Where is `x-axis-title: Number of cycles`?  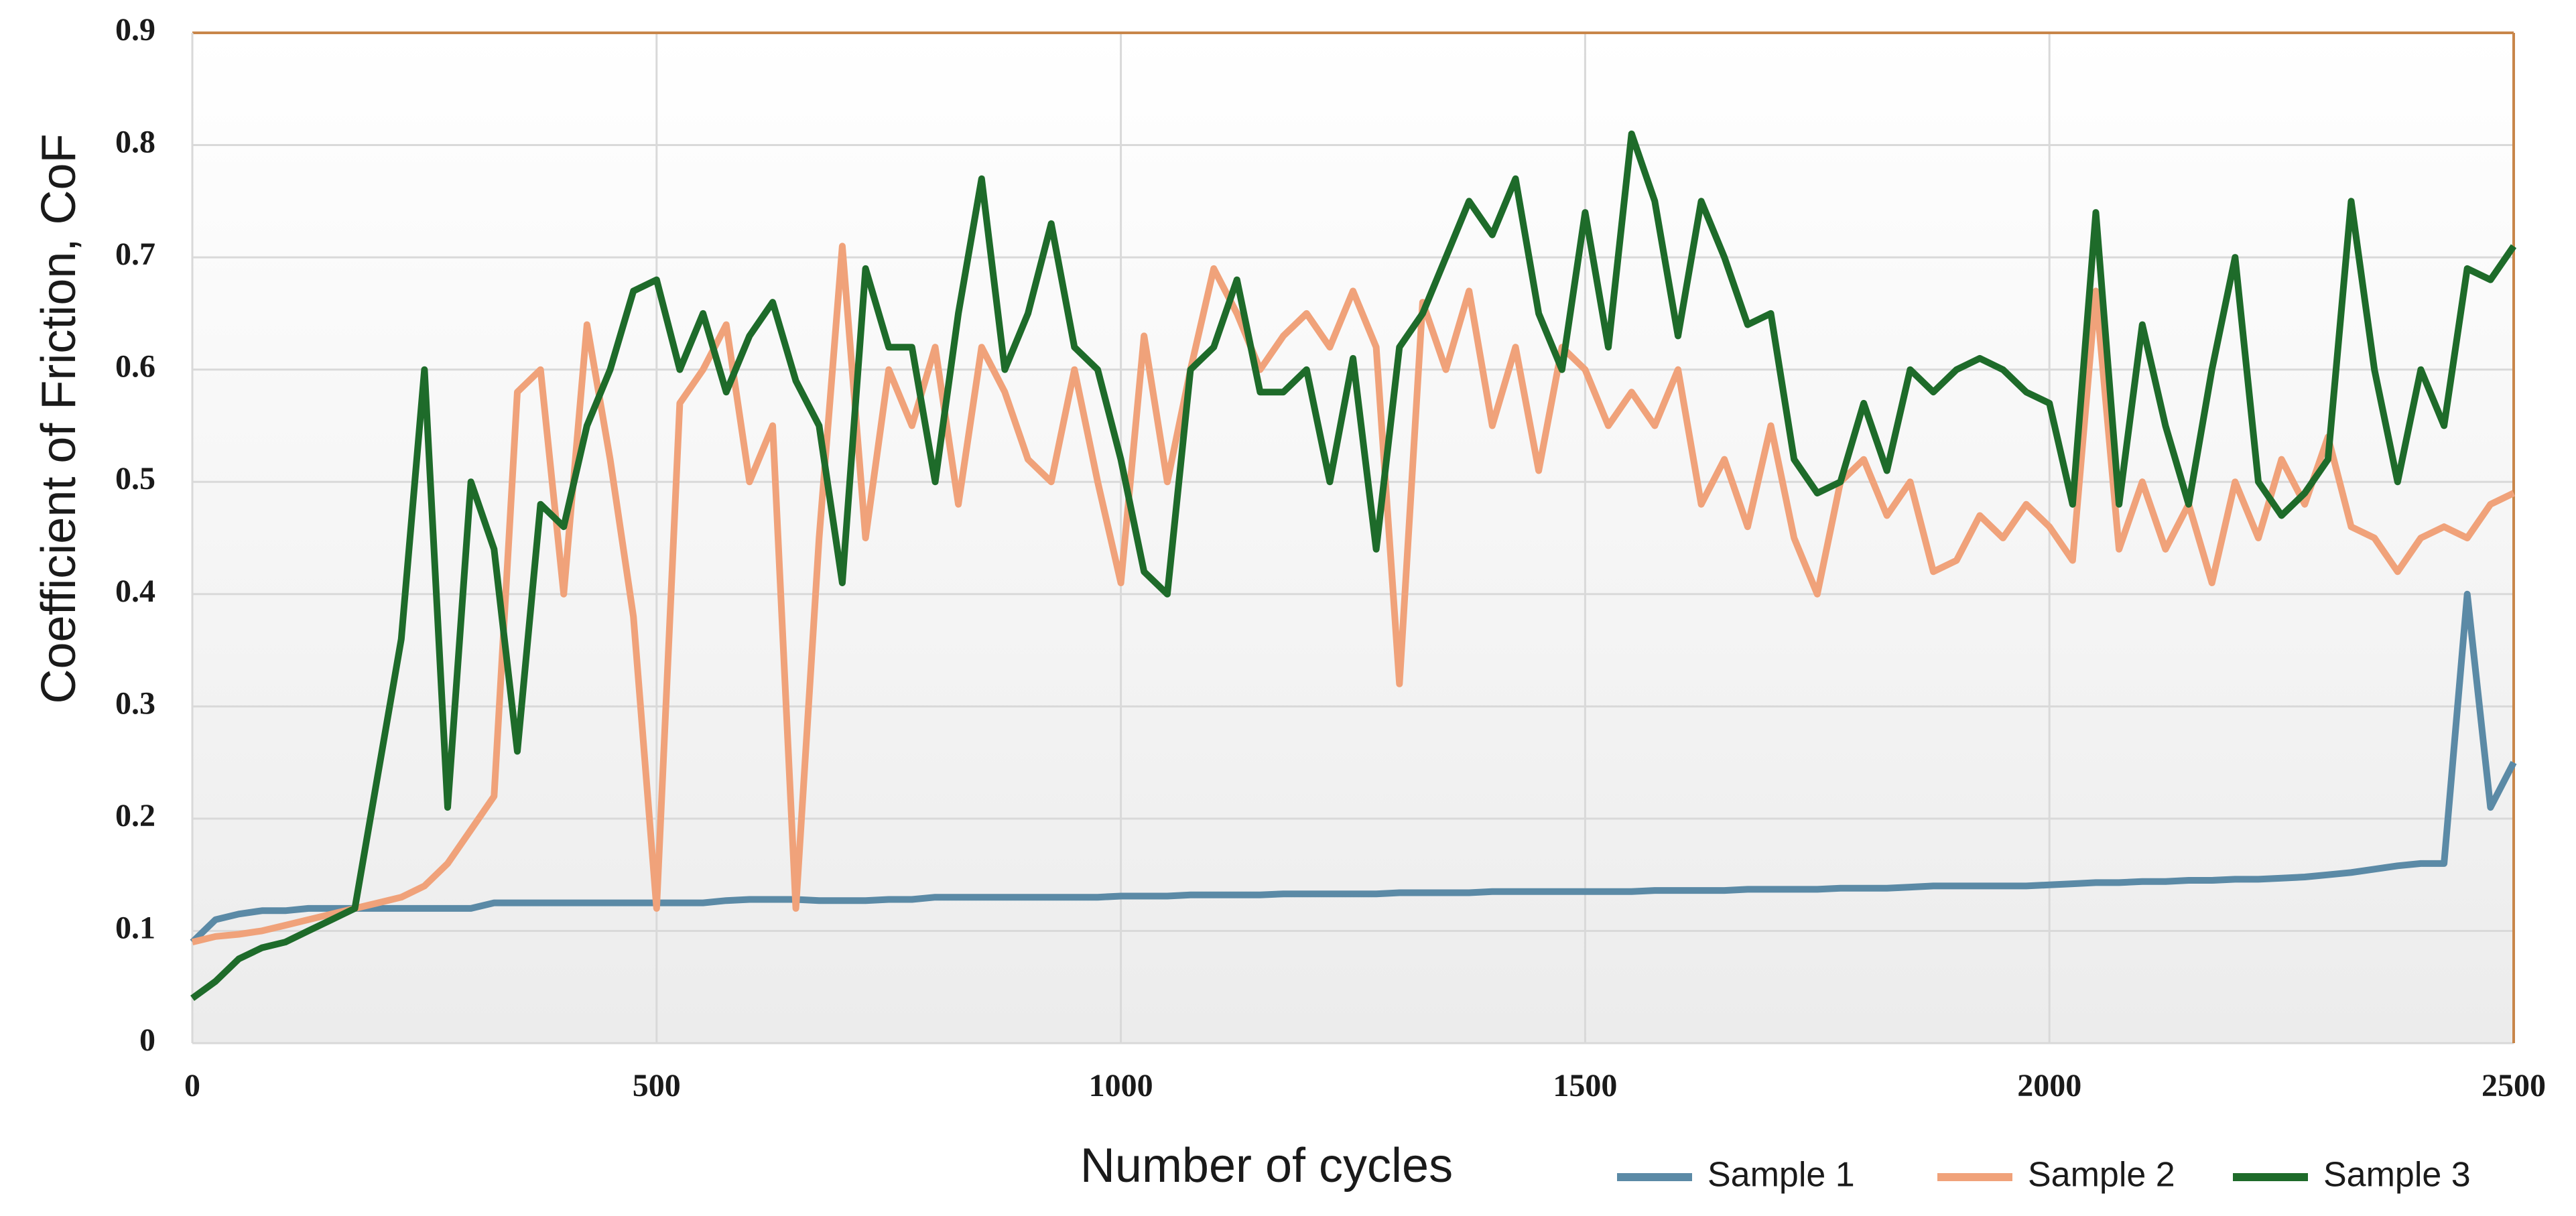
x-axis-title: Number of cycles is located at coordinates (1266, 1166).